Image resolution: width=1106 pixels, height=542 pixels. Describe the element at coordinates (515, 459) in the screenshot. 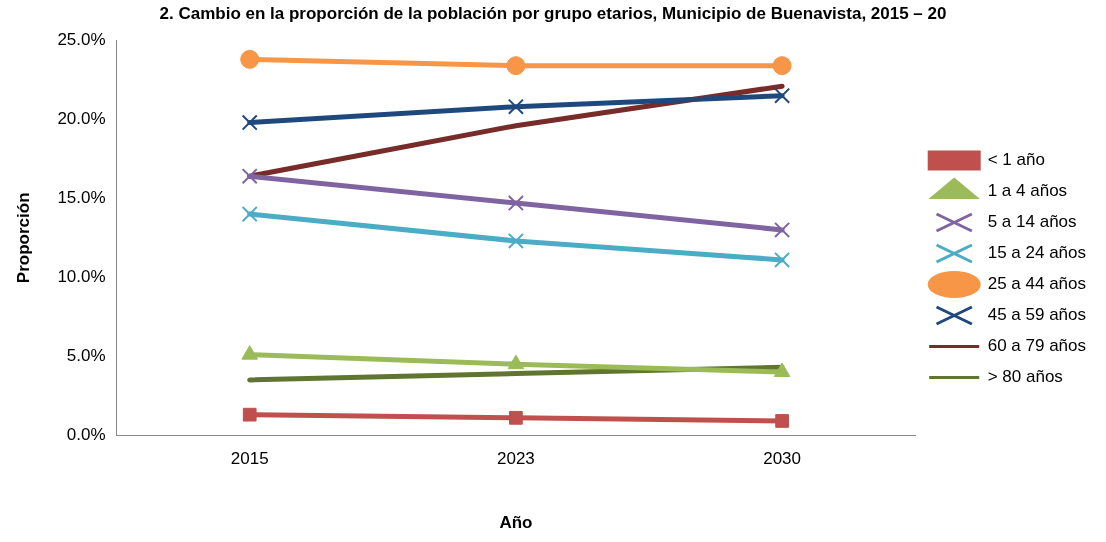

I see `x-tick-label: 2023` at that location.